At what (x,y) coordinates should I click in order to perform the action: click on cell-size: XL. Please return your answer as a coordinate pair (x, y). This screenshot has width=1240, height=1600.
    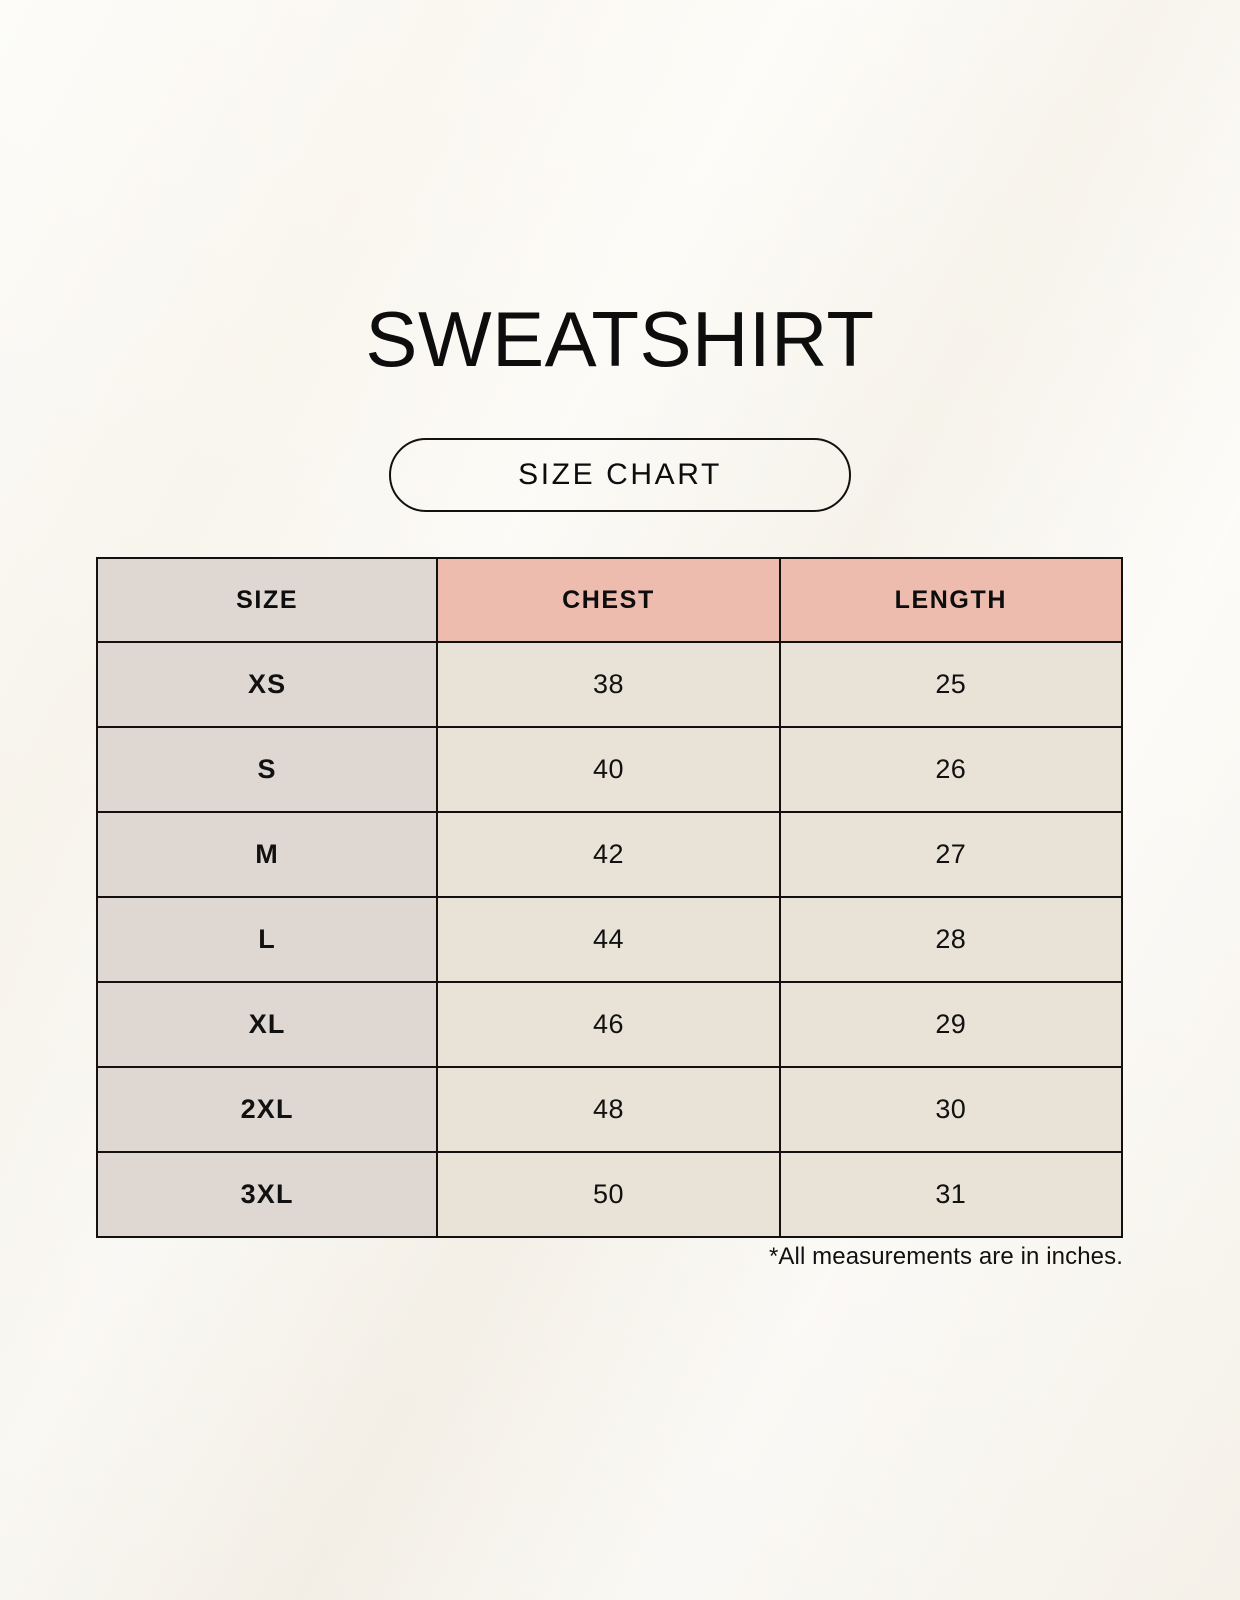
    Looking at the image, I should click on (267, 1024).